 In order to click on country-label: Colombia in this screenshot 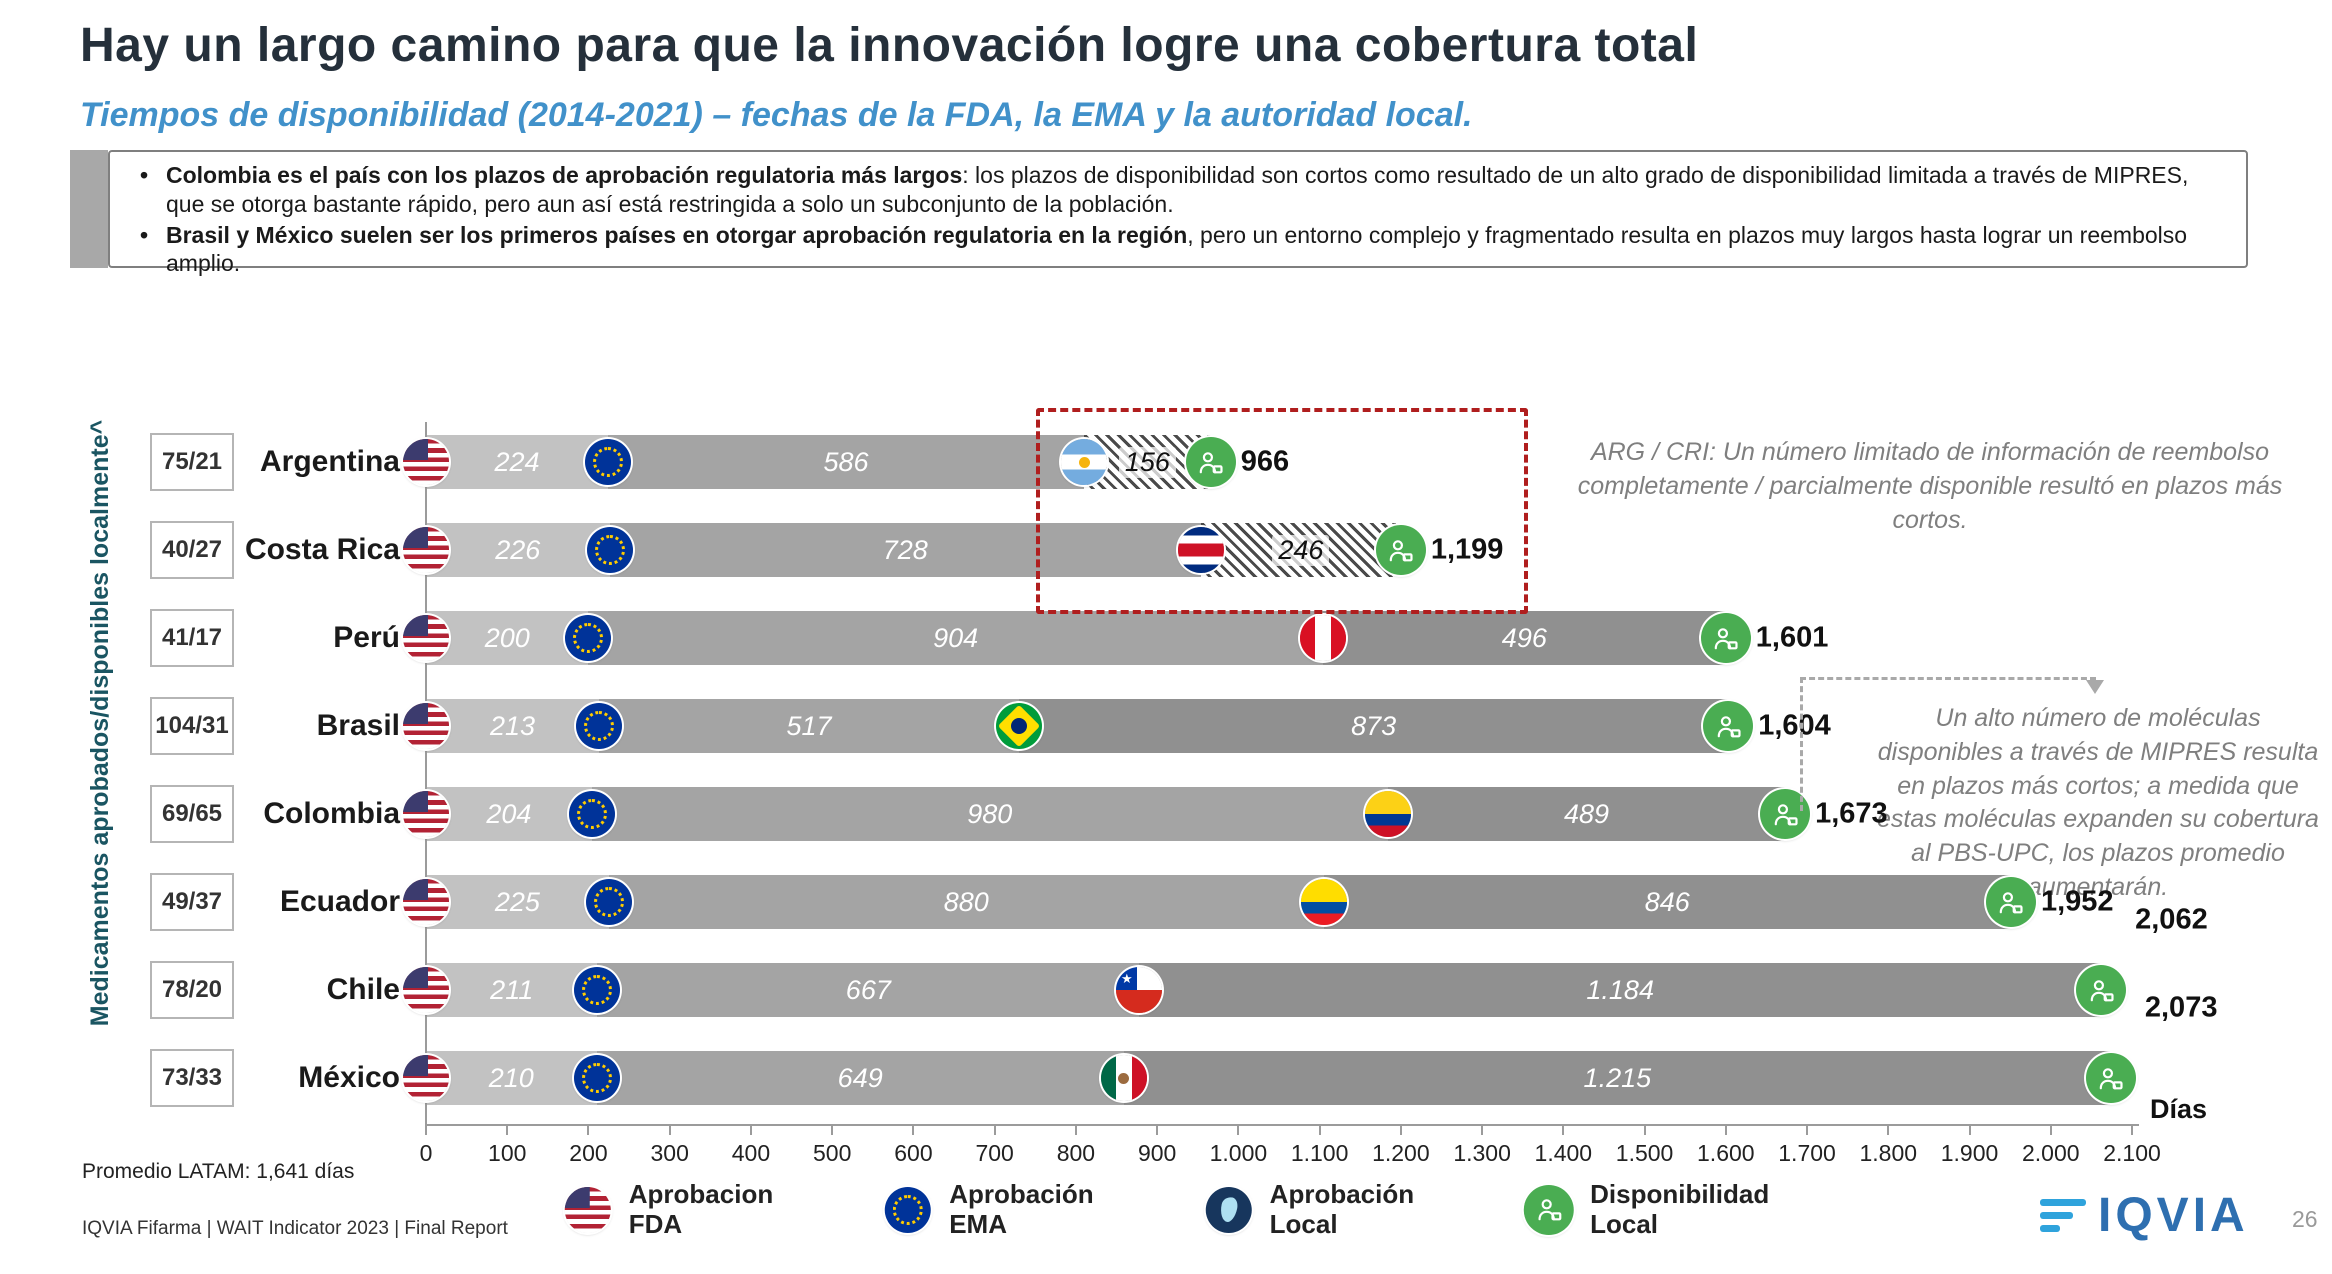, I will do `click(331, 813)`.